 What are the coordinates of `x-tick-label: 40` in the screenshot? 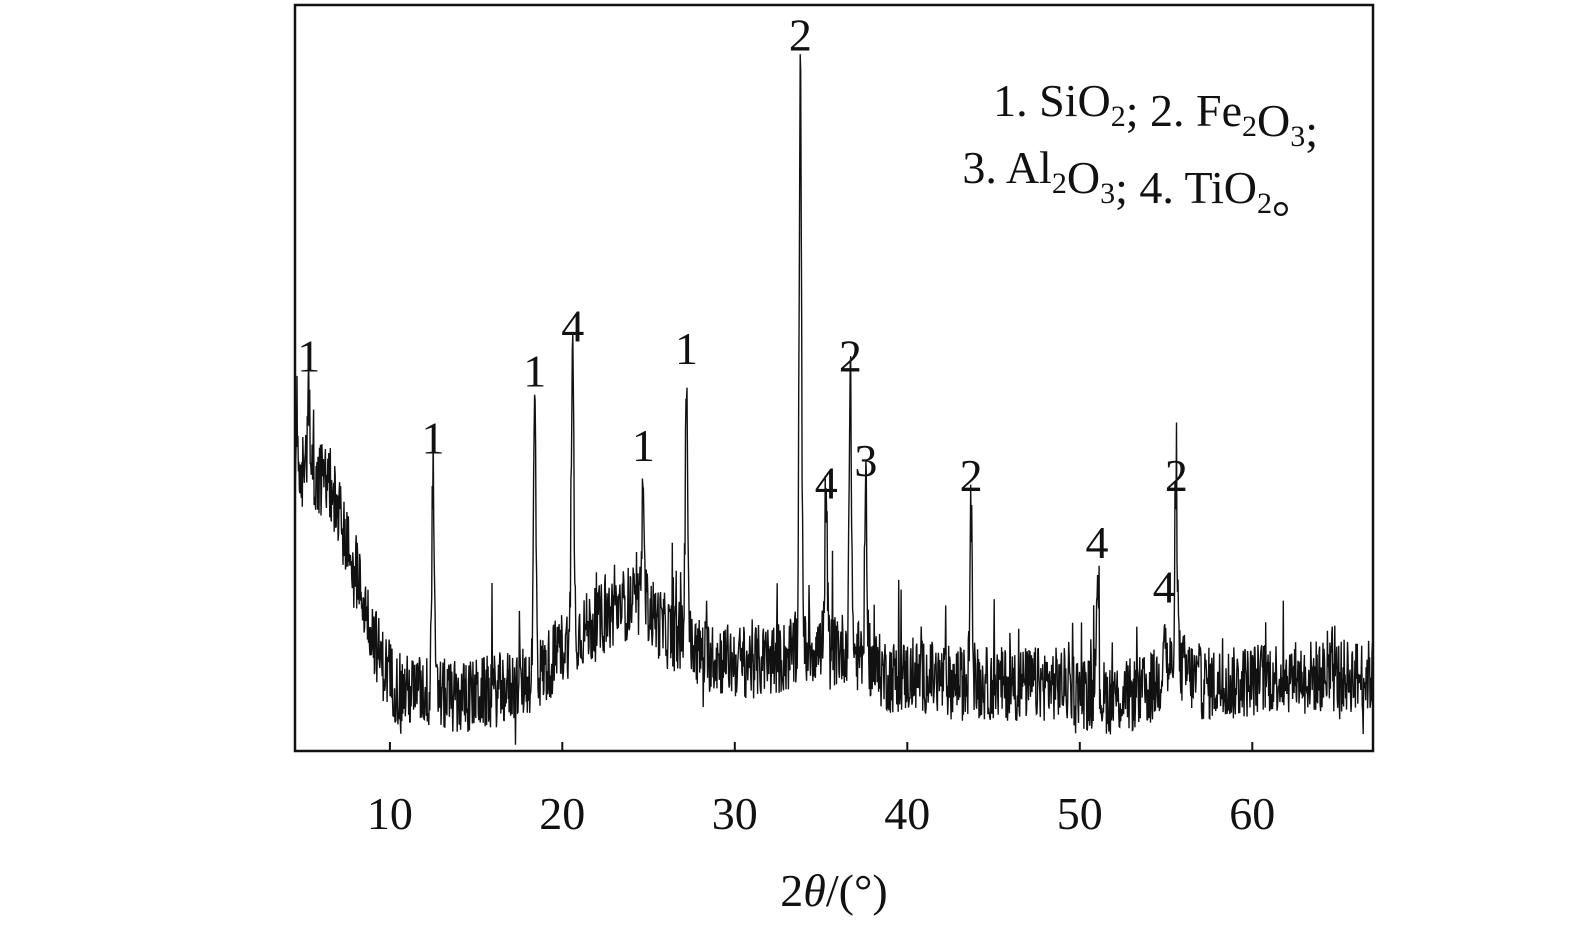 It's located at (907, 813).